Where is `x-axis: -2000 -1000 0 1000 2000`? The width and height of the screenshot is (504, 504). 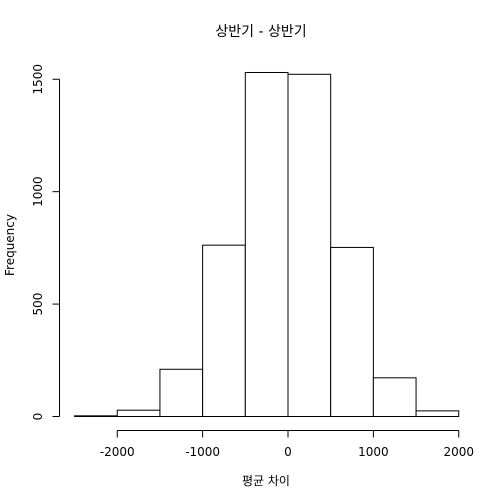 x-axis: -2000 -1000 0 1000 2000 is located at coordinates (287, 444).